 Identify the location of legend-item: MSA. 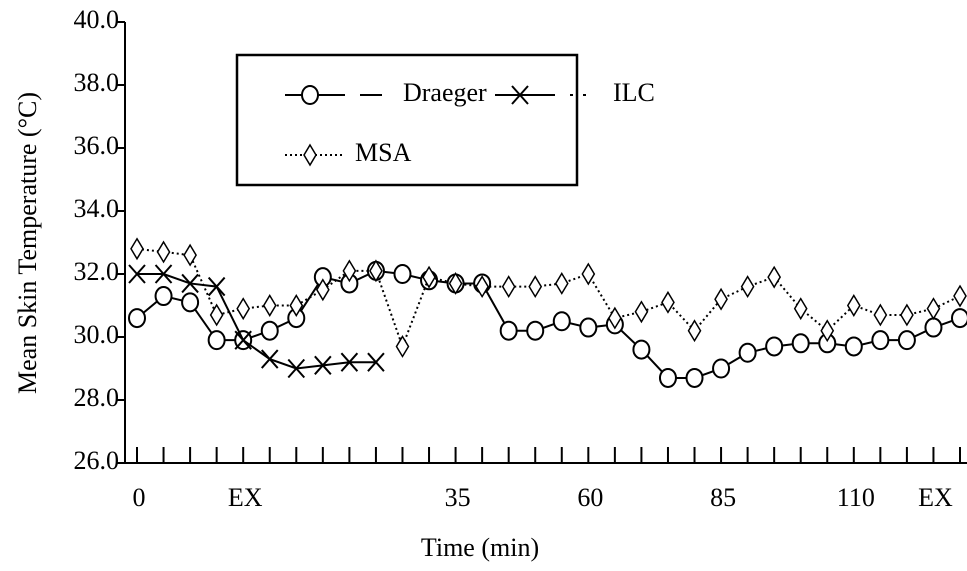
(348, 152).